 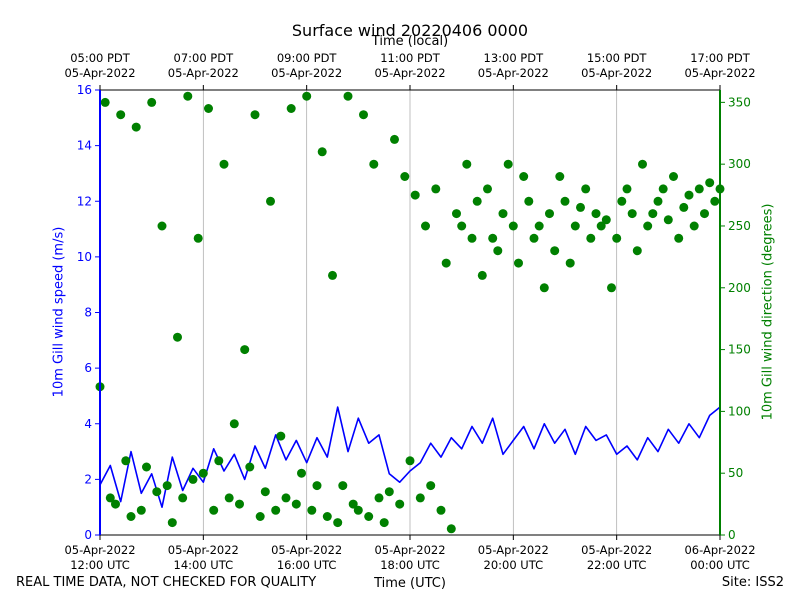 I want to click on left-tick-label-6: 12, so click(x=84, y=201).